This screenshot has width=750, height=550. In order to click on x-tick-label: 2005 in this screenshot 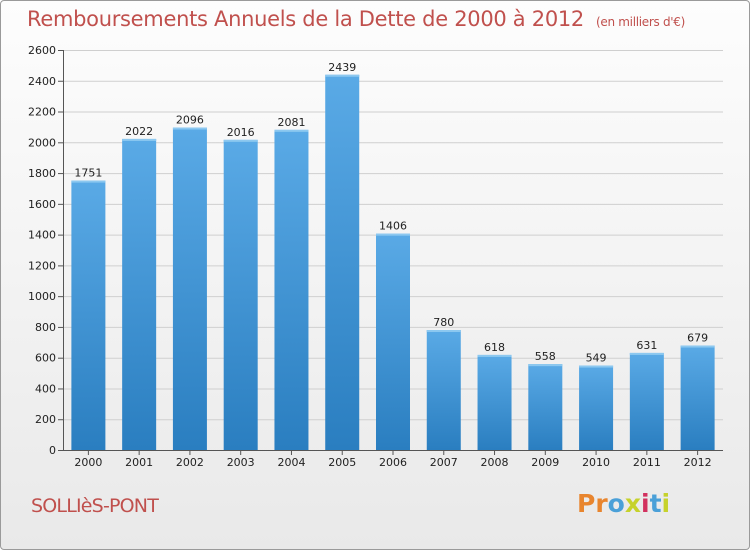, I will do `click(342, 462)`.